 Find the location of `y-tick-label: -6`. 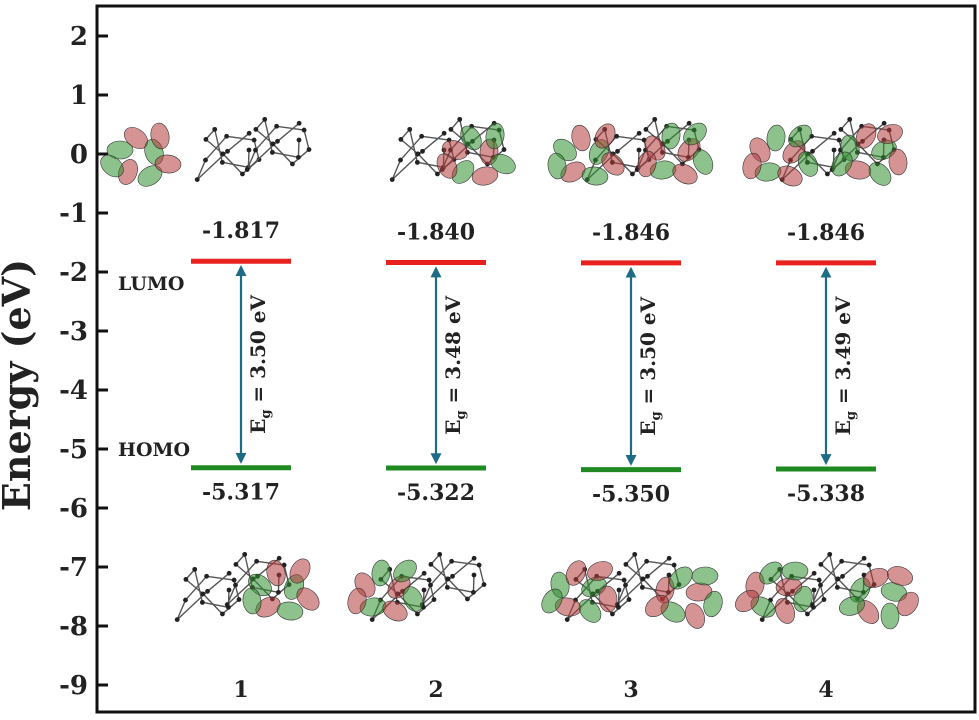

y-tick-label: -6 is located at coordinates (73, 509).